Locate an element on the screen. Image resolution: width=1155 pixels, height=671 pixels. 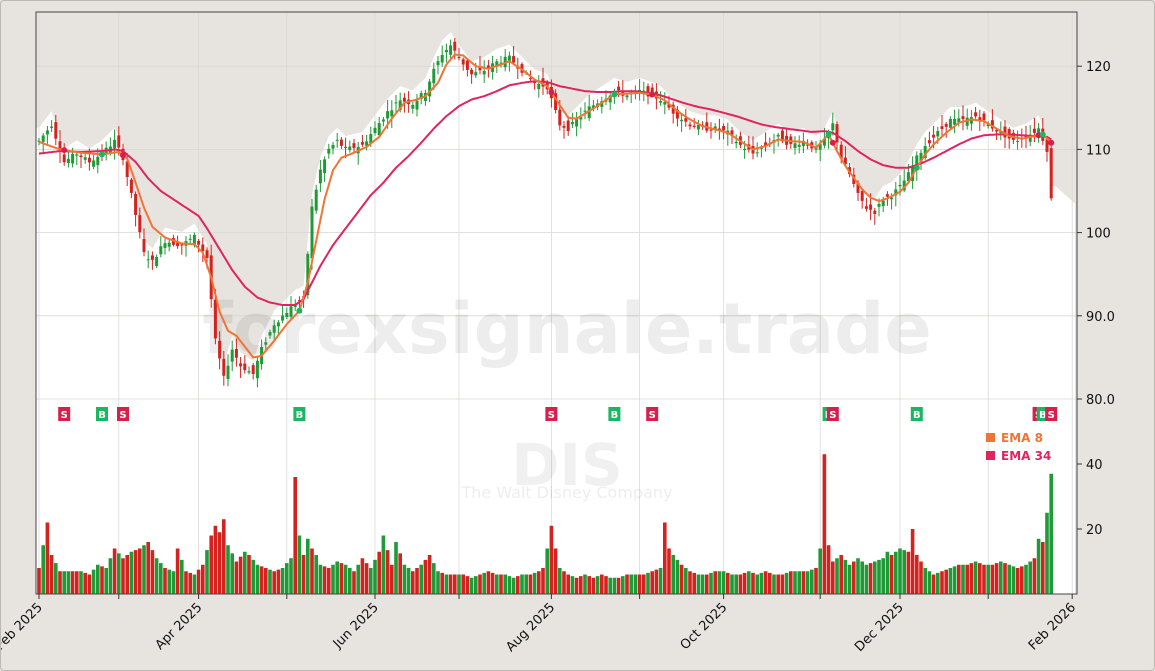
price-tick-label: 100 is located at coordinates (1098, 234).